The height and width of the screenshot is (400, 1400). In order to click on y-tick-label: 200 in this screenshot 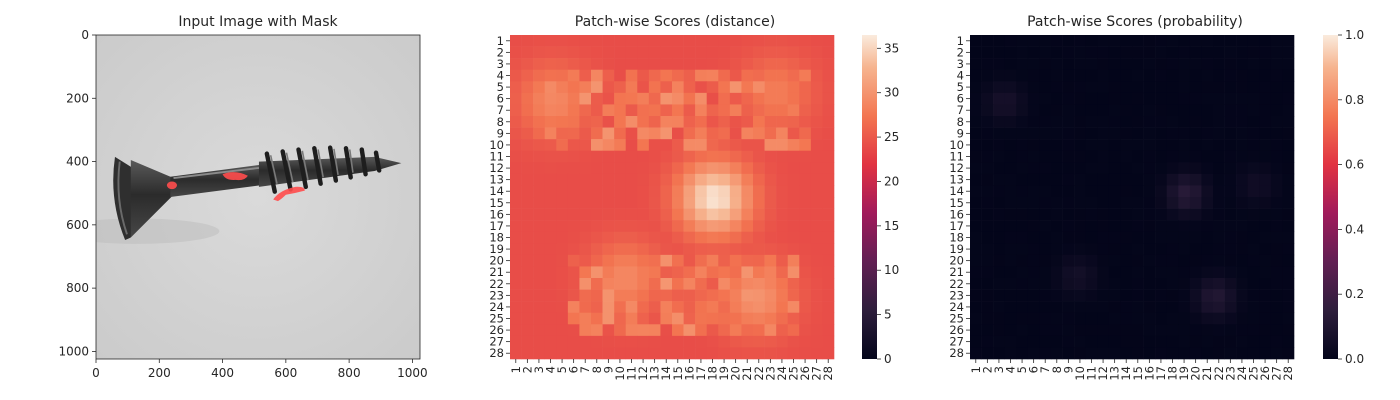, I will do `click(77, 98)`.